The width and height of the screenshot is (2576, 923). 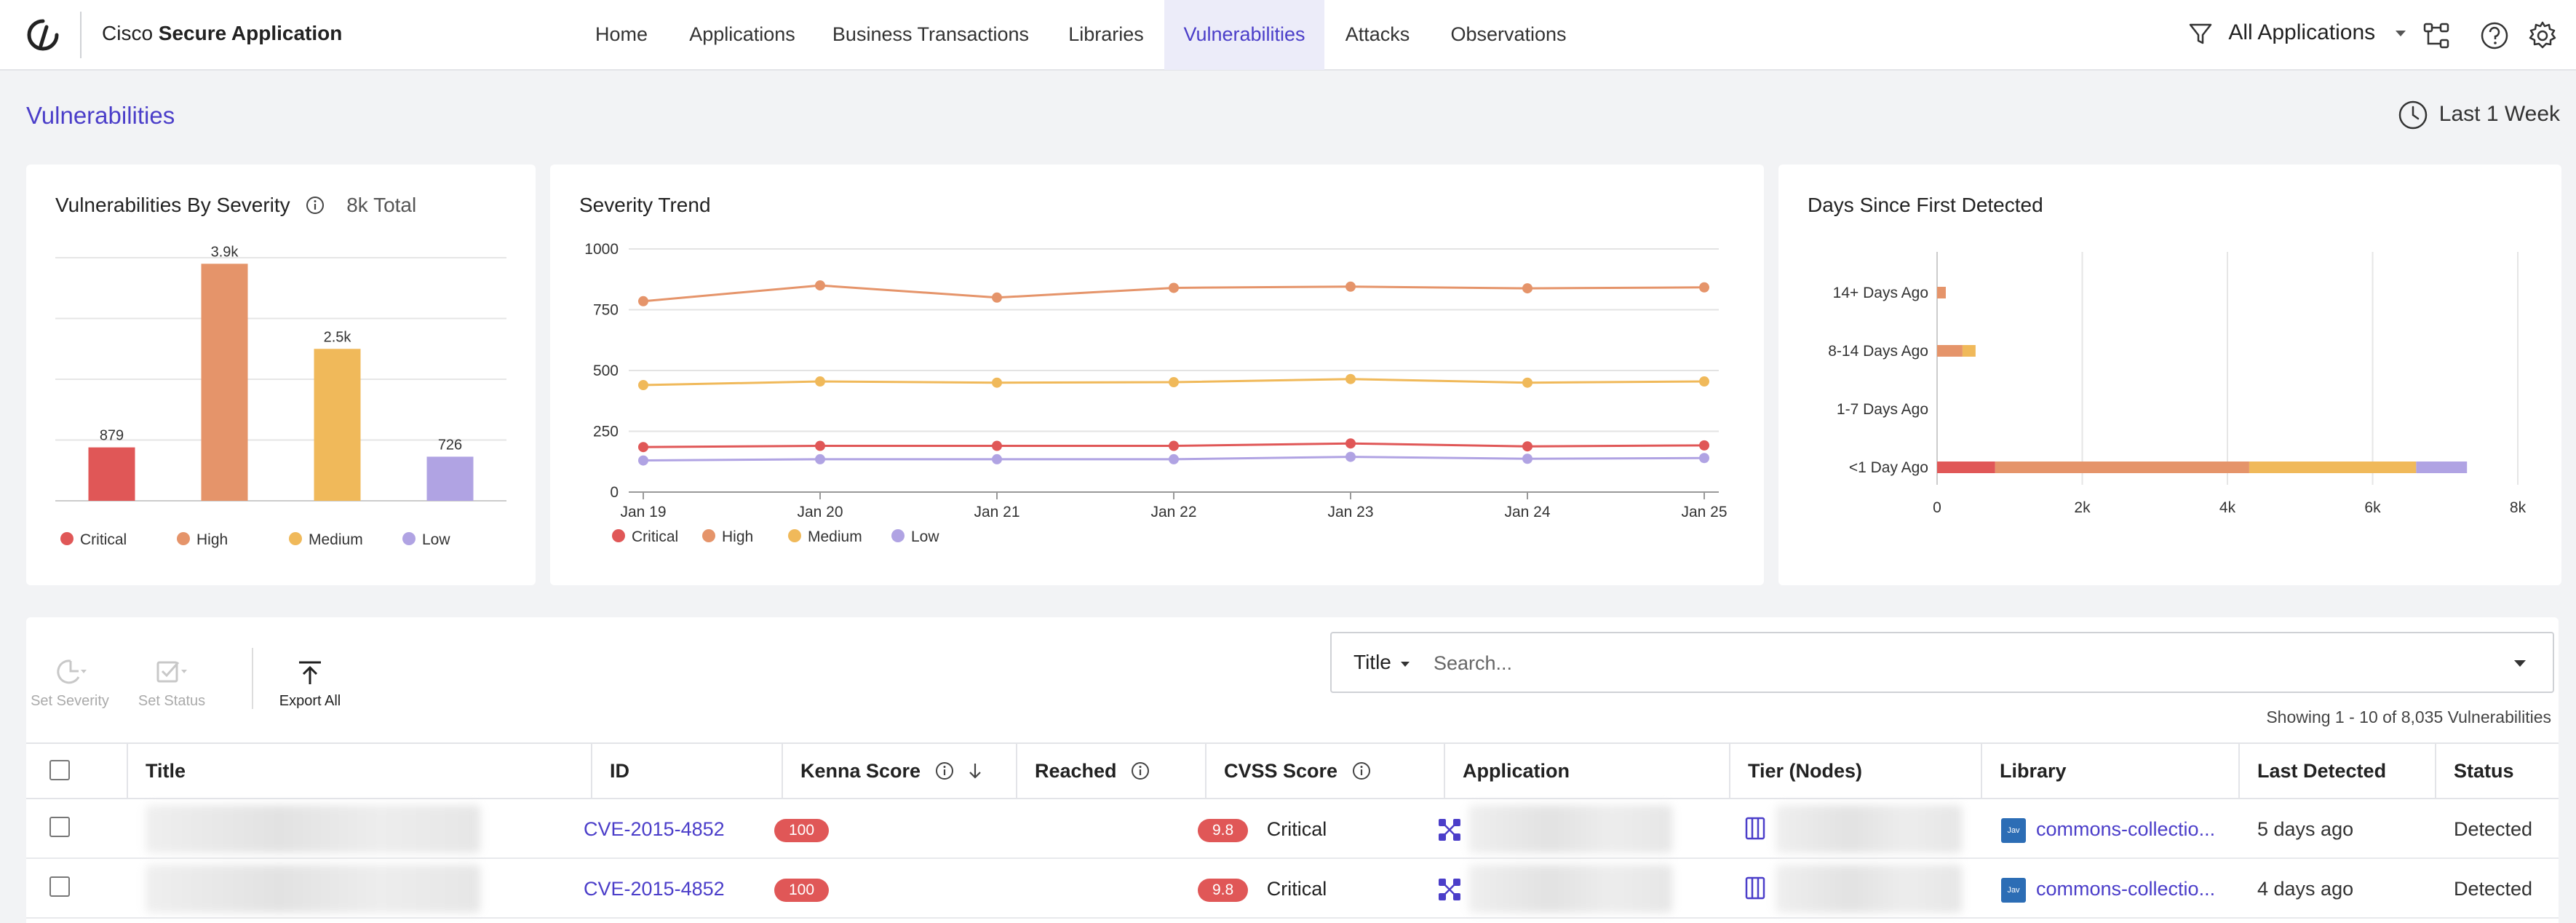 I want to click on y-tick-label: 1000, so click(x=601, y=249).